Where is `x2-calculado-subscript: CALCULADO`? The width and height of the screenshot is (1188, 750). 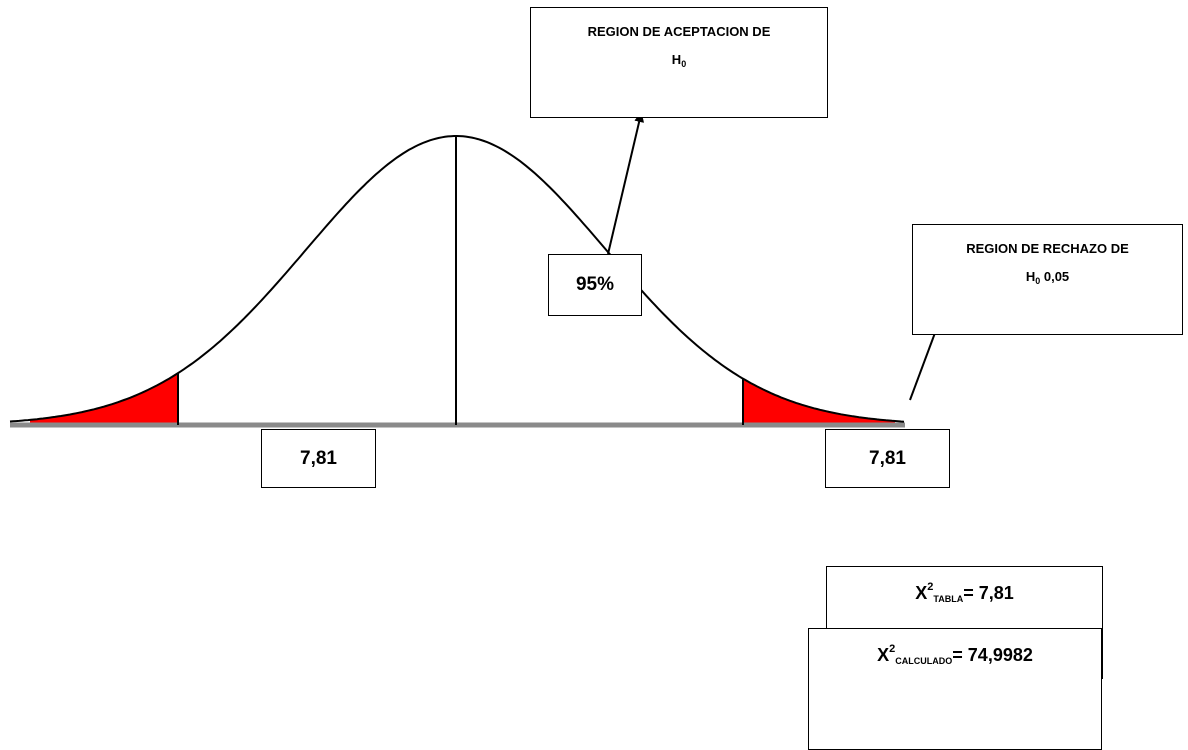 x2-calculado-subscript: CALCULADO is located at coordinates (924, 661).